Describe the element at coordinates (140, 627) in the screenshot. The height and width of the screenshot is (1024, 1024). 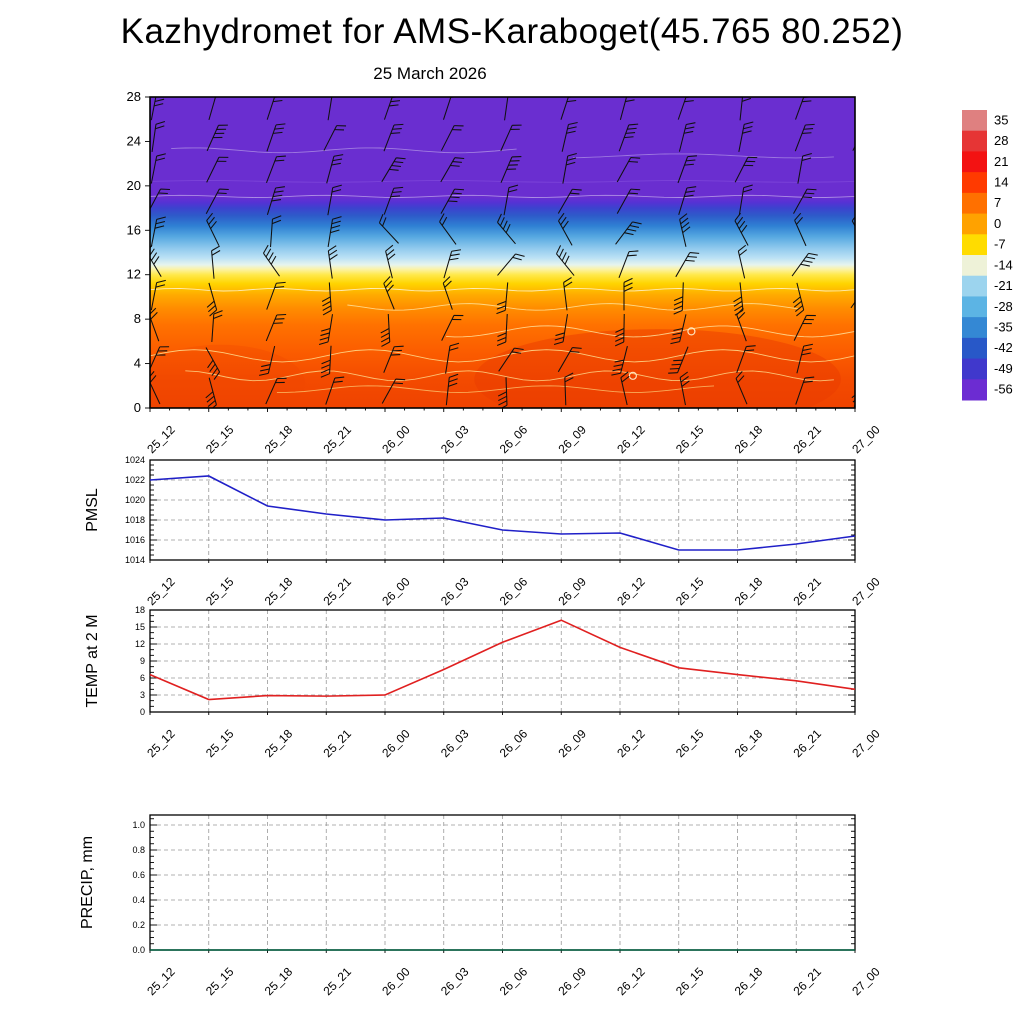
I see `y-tick-label: 15` at that location.